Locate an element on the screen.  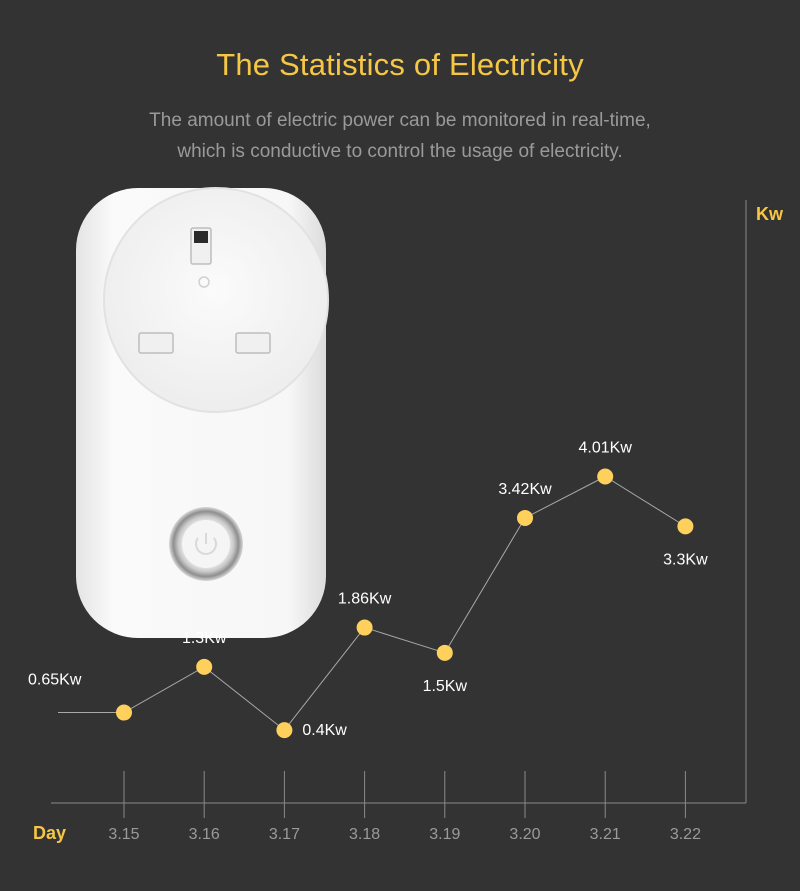
data-point-3.21 is located at coordinates (605, 476).